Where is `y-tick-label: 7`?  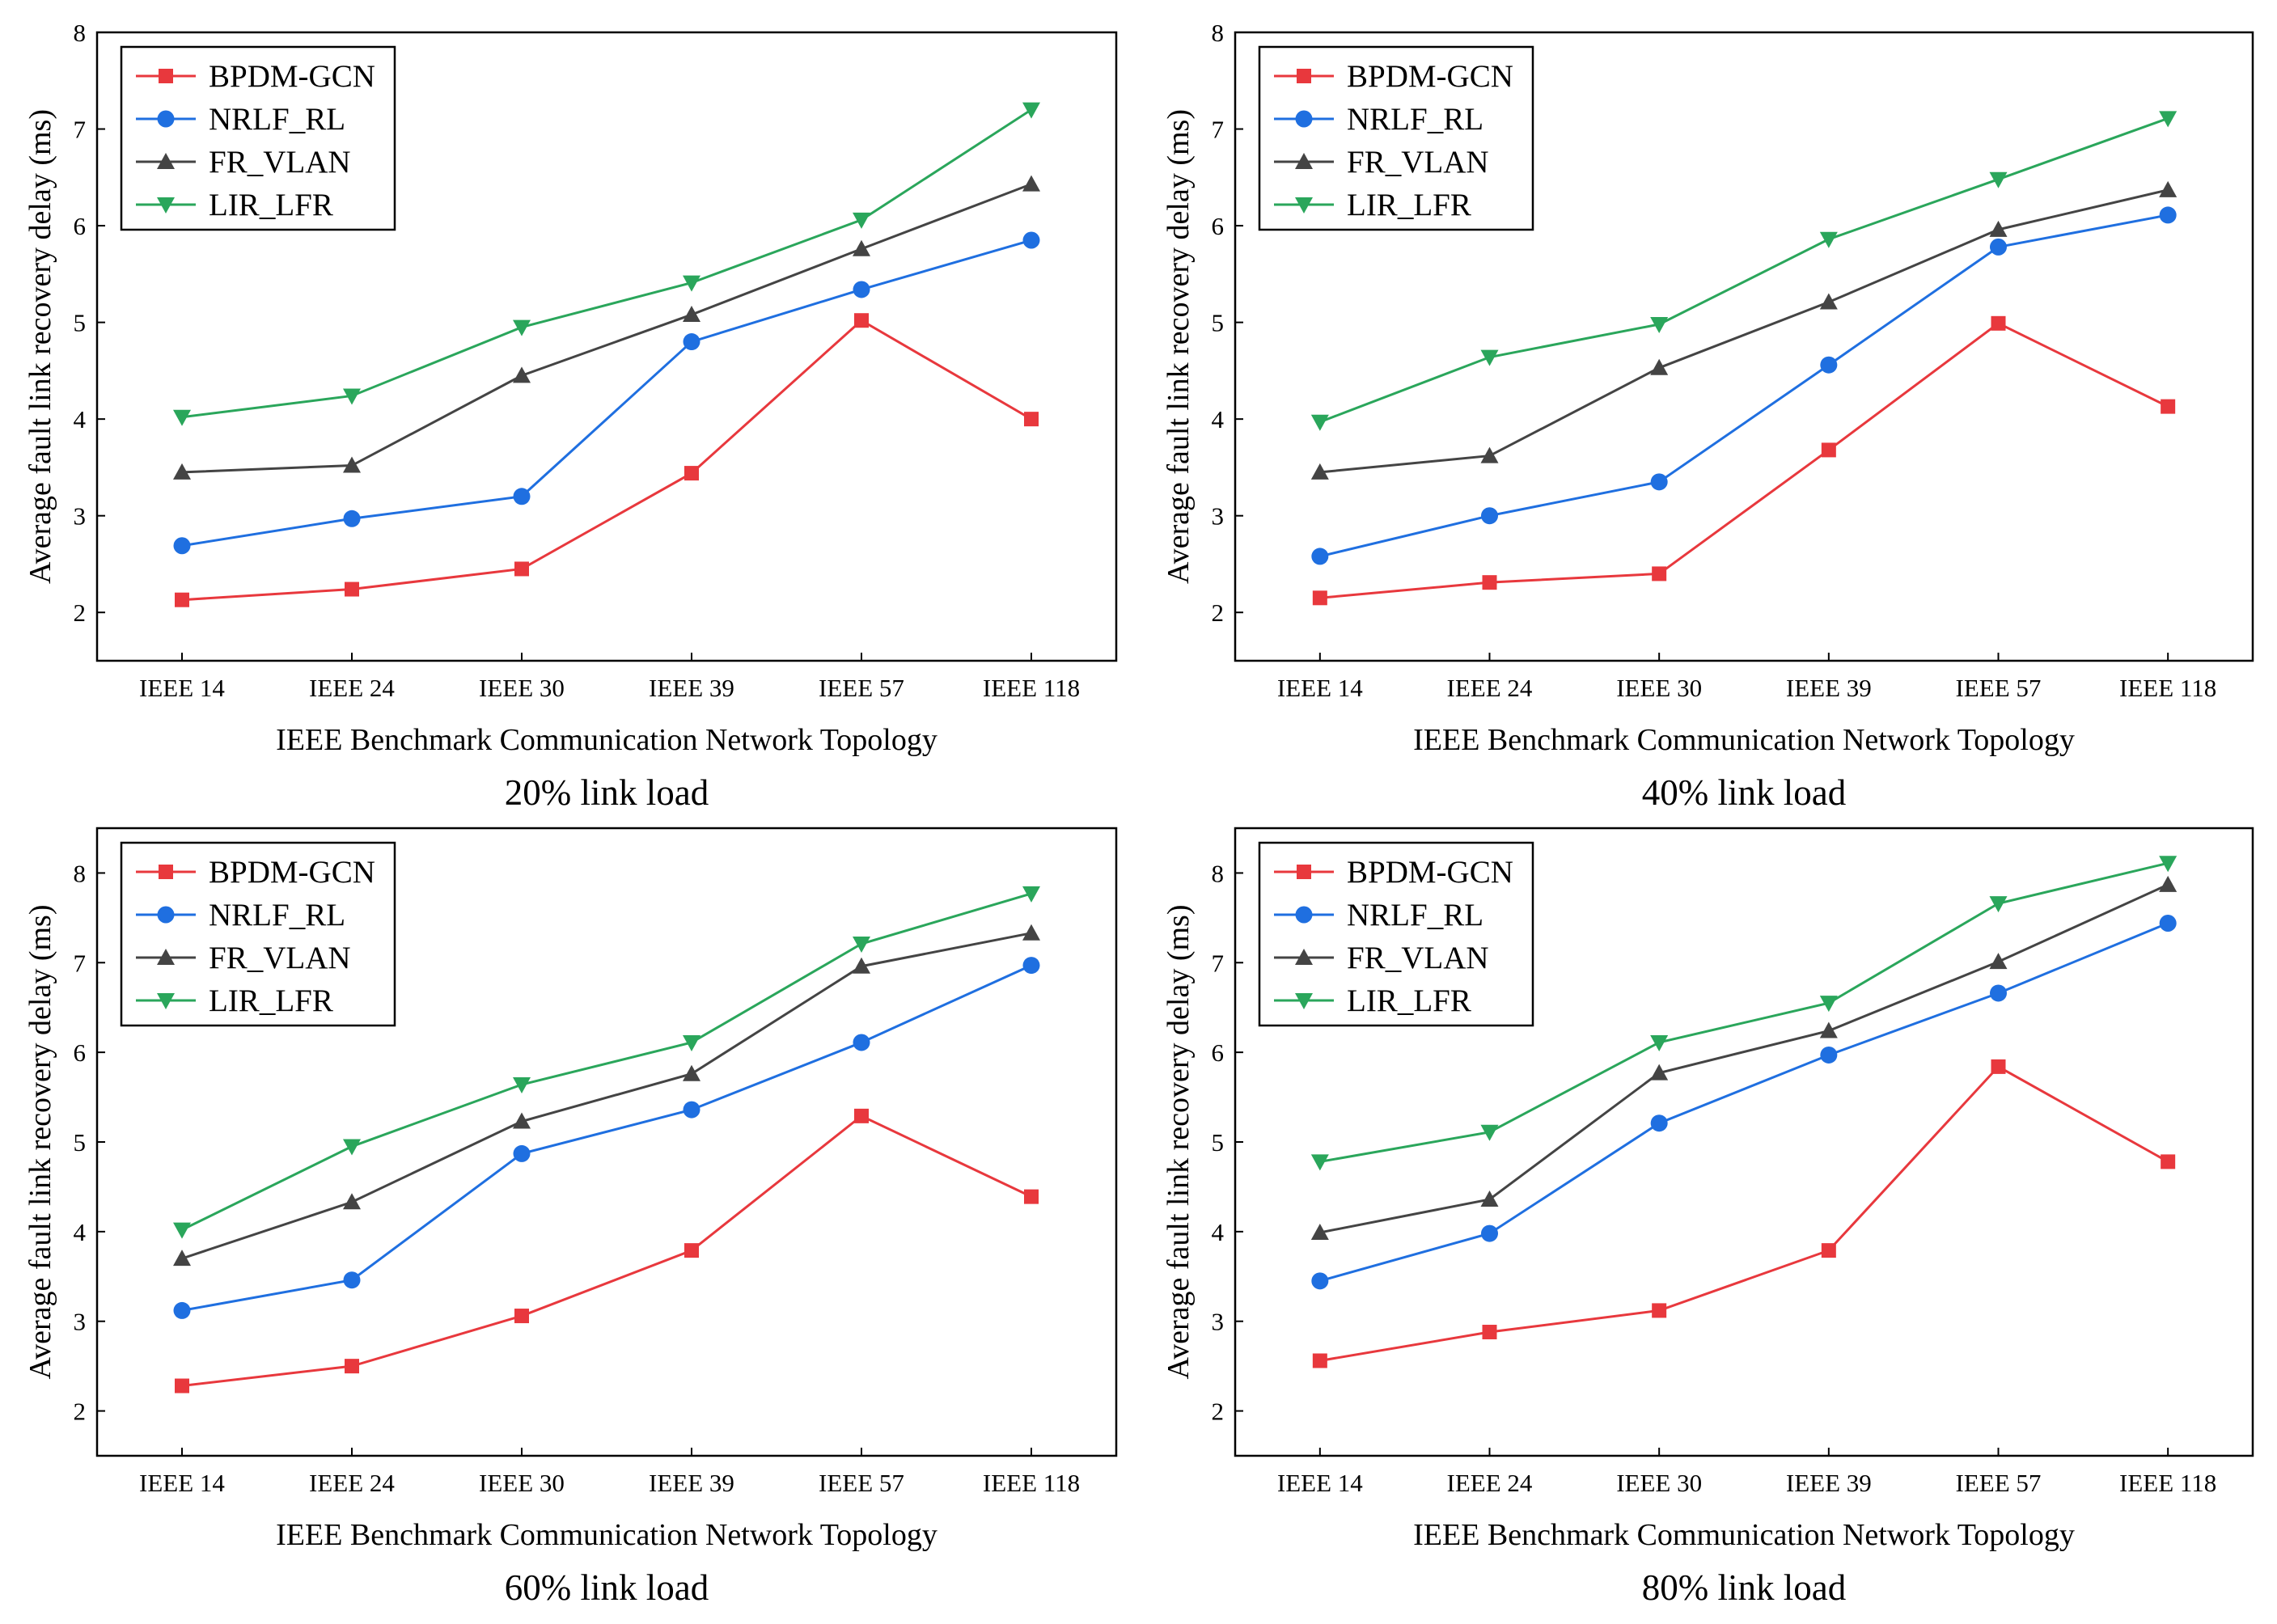
y-tick-label: 7 is located at coordinates (80, 130).